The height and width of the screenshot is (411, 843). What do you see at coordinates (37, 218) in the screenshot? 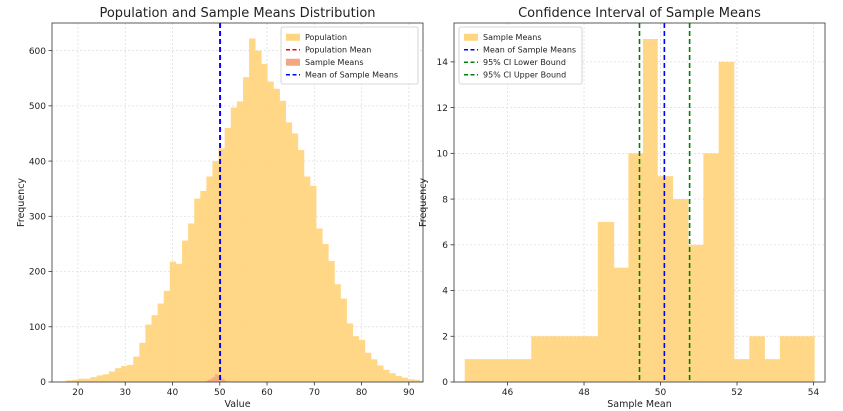
I see `y-tick-label: 300` at bounding box center [37, 218].